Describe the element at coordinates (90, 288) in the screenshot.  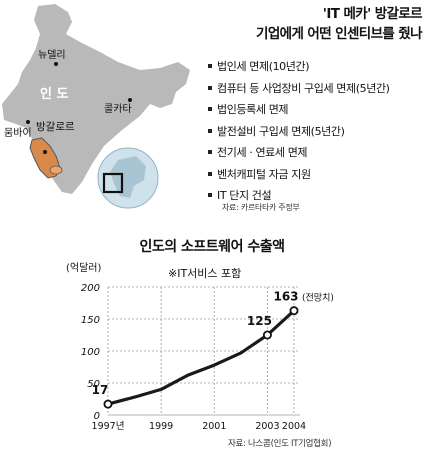
I see `y-tick-label: 200` at that location.